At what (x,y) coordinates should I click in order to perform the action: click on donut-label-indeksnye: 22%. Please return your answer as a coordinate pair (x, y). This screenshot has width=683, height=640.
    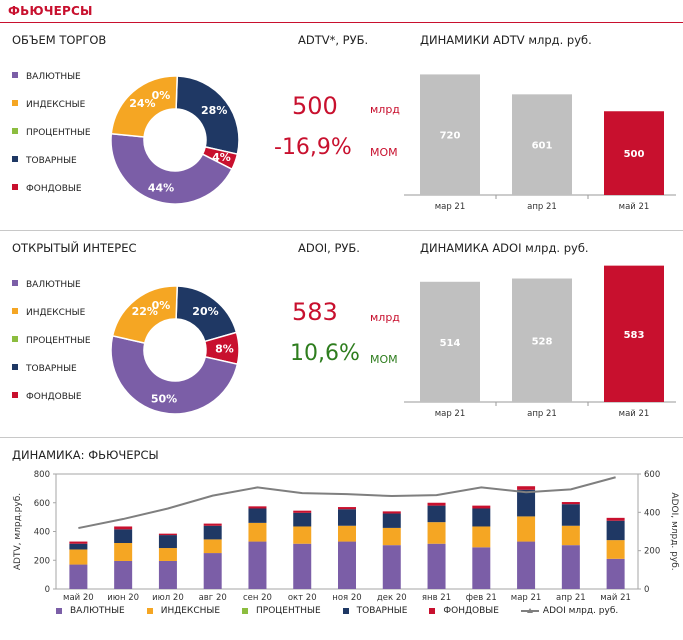
    Looking at the image, I should click on (145, 311).